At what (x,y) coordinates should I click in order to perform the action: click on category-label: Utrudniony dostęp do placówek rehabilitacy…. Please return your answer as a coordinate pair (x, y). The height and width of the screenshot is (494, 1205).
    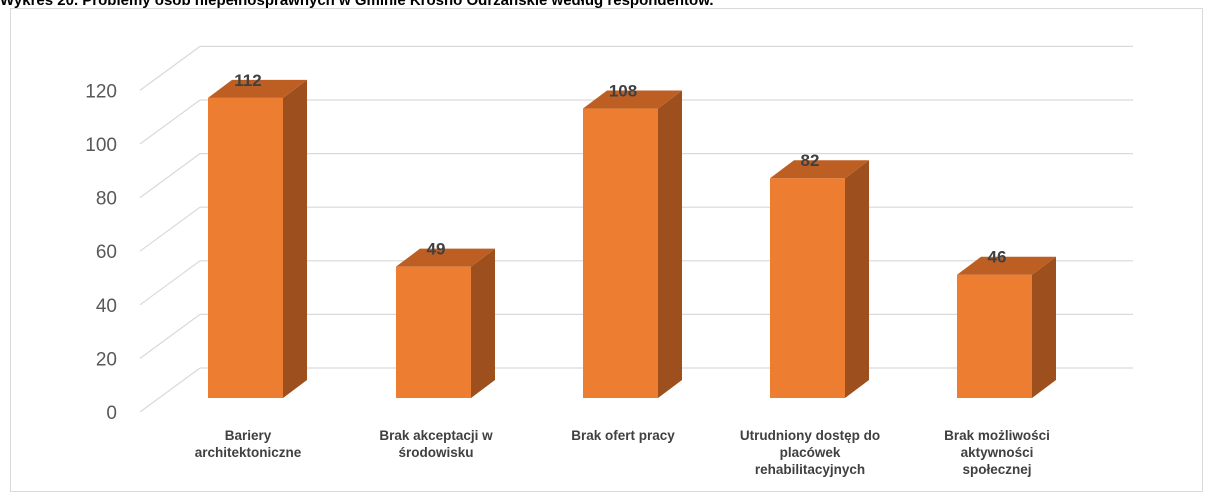
    Looking at the image, I should click on (810, 452).